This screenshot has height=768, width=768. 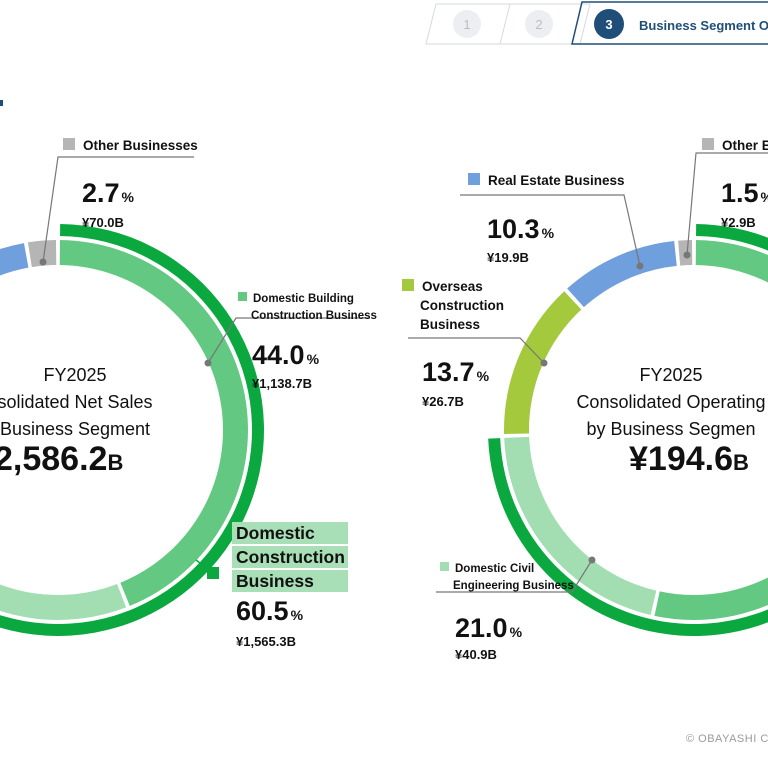 What do you see at coordinates (290, 558) in the screenshot?
I see `left-domestic-construction-label: Domestic Construction Business` at bounding box center [290, 558].